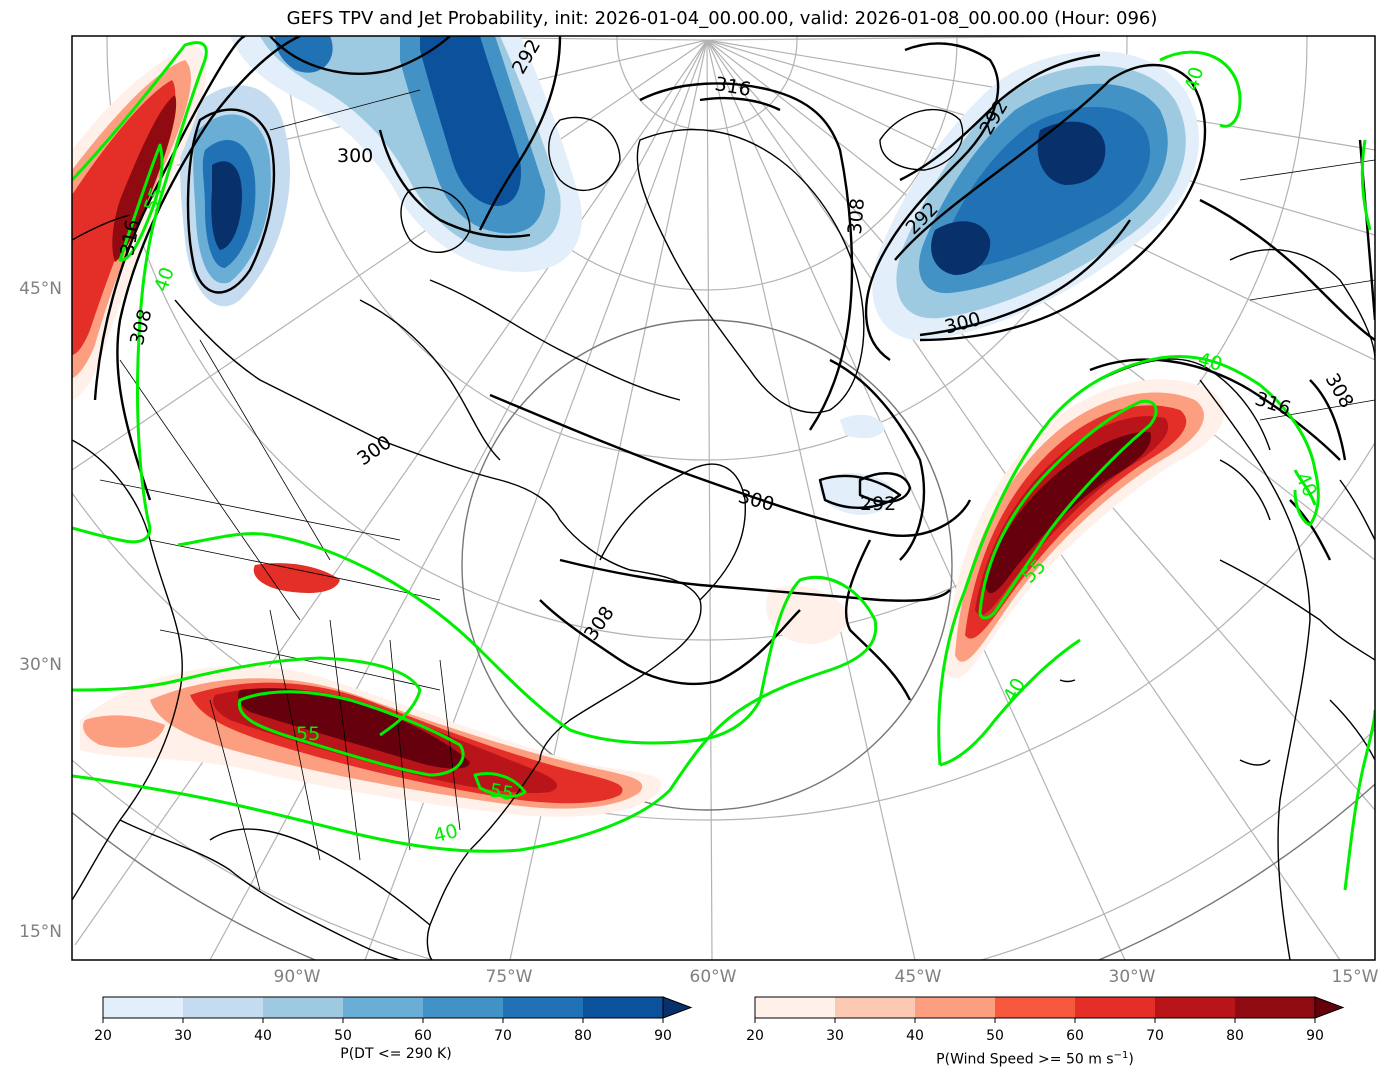 This screenshot has height=1084, width=1400. Describe the element at coordinates (1025, 1059) in the screenshot. I see `colorbar-jet-label-text: P(Wind Speed >= 50 m s` at that location.